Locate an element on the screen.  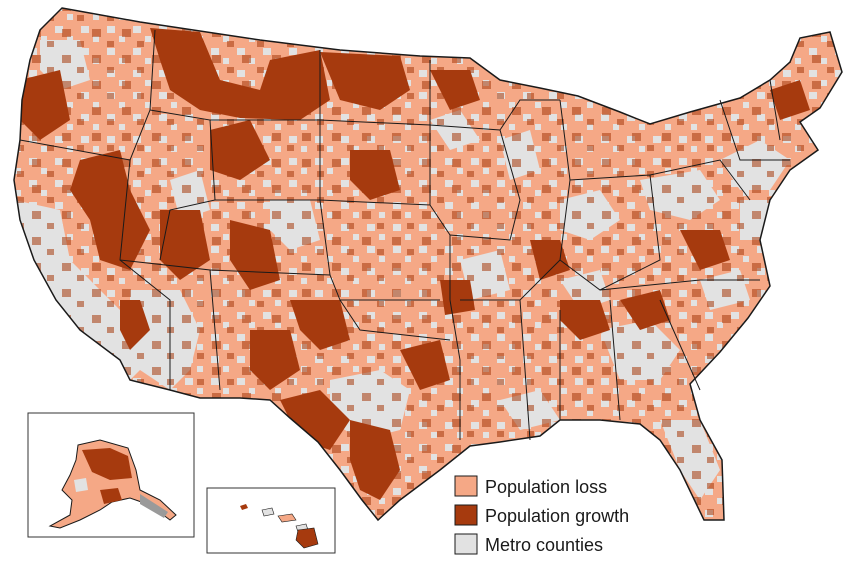
legend-label-metro: Metro counties is located at coordinates (544, 545).